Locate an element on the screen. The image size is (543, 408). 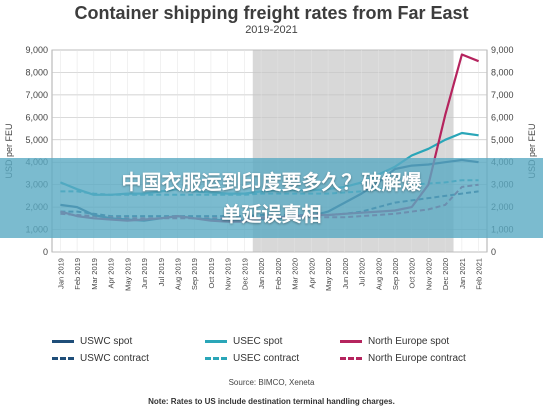
legend-swatch-usec-spot is located at coordinates (216, 341).